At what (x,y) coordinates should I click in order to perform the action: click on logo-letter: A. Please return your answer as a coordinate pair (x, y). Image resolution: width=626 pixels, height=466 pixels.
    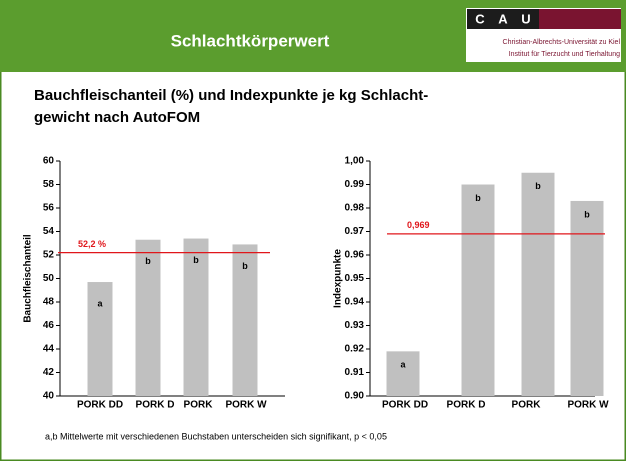
    Looking at the image, I should click on (503, 18).